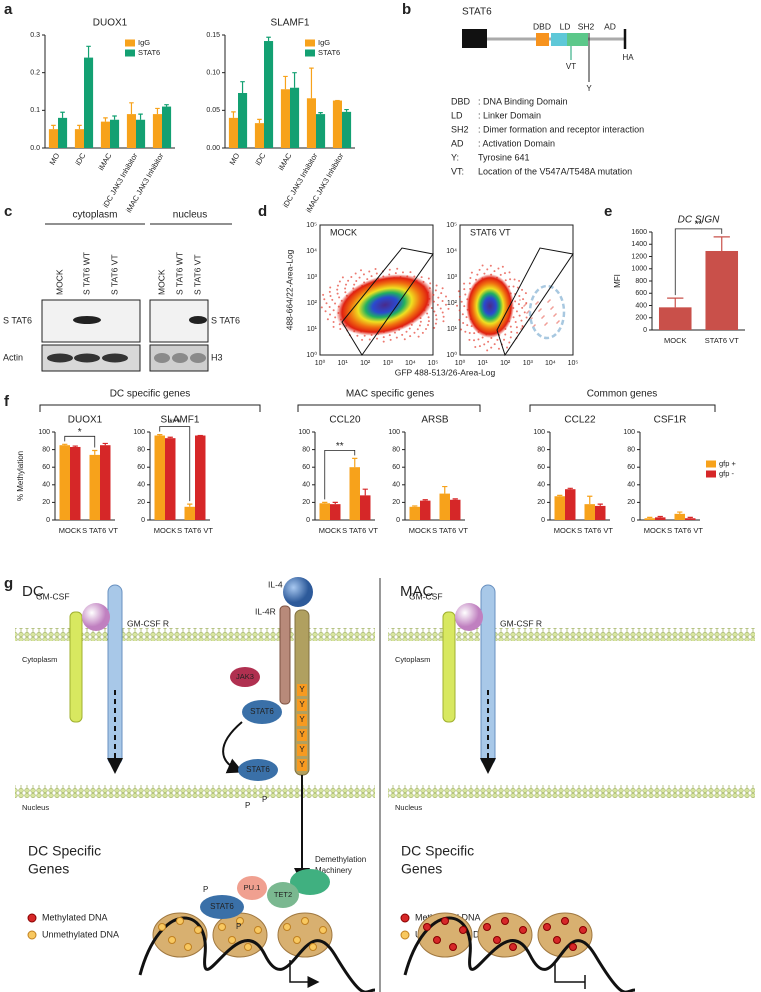  Describe the element at coordinates (180, 921) in the screenshot. I see `unmethylated-cpg` at that location.